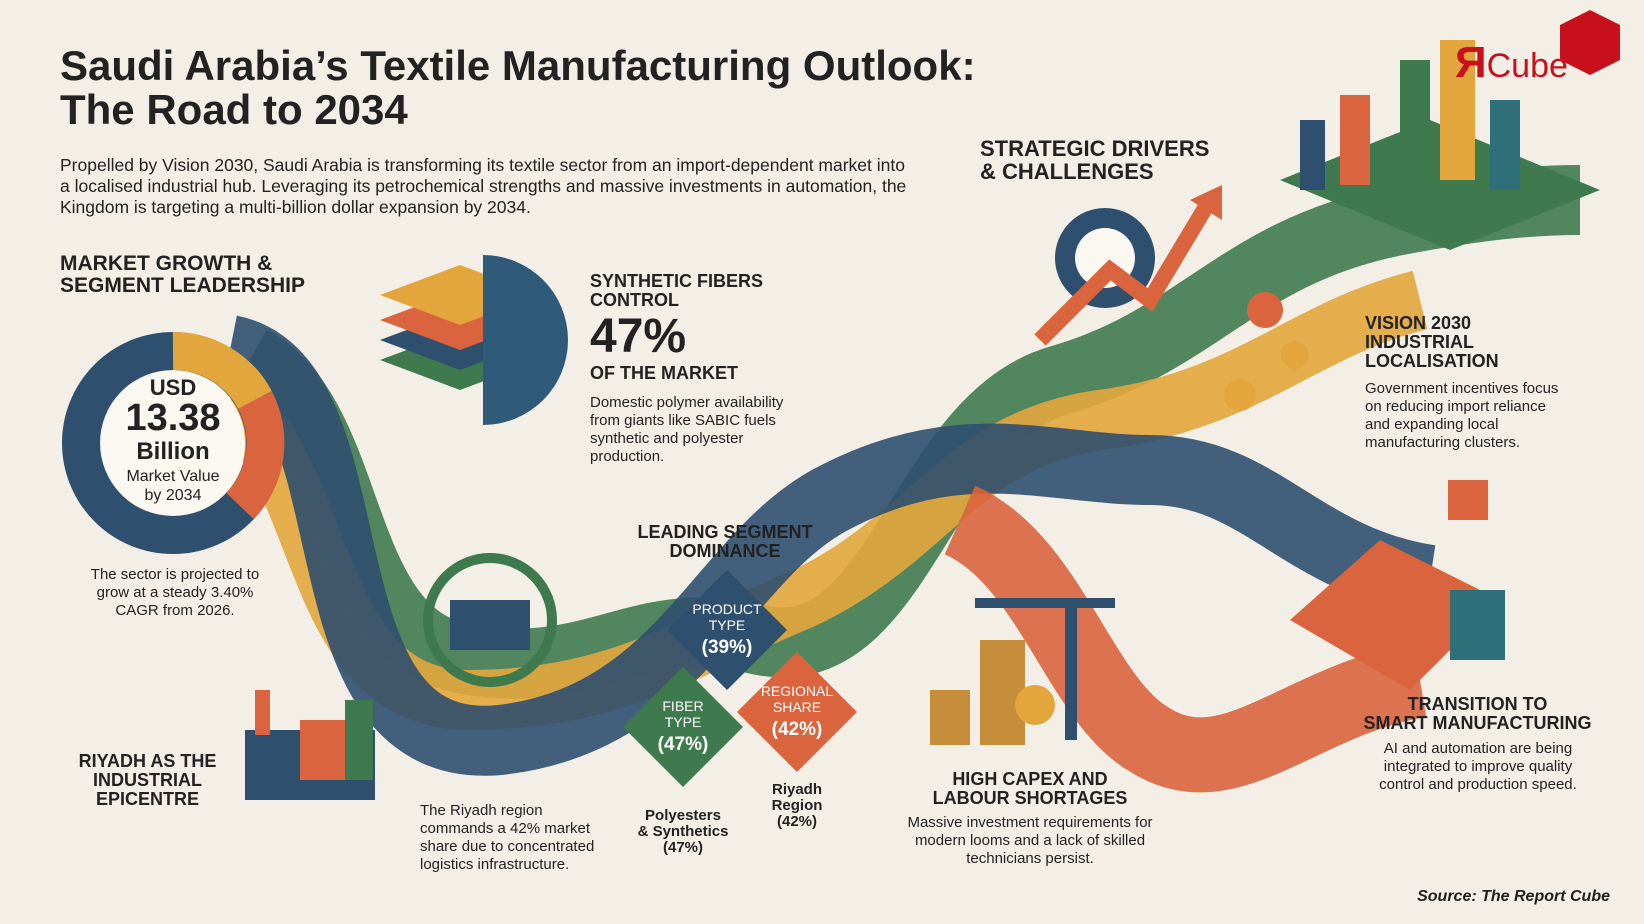 The width and height of the screenshot is (1644, 924). What do you see at coordinates (797, 730) in the screenshot?
I see `diamond-value: (42%)` at bounding box center [797, 730].